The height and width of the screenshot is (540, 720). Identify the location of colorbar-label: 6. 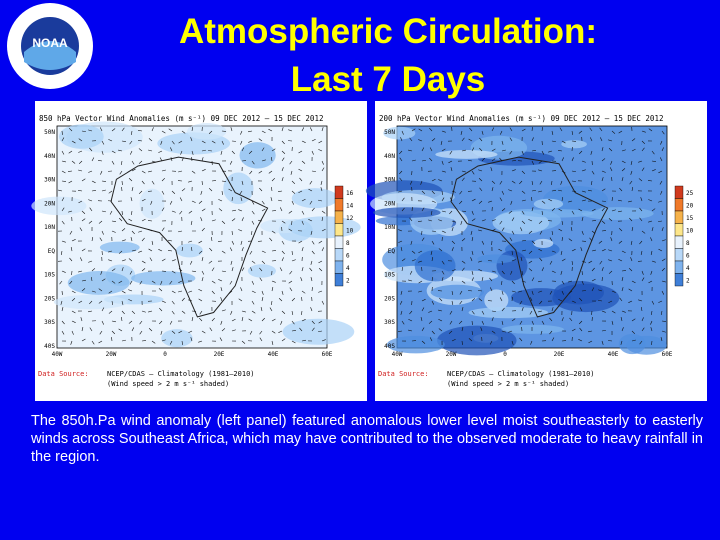
(348, 256).